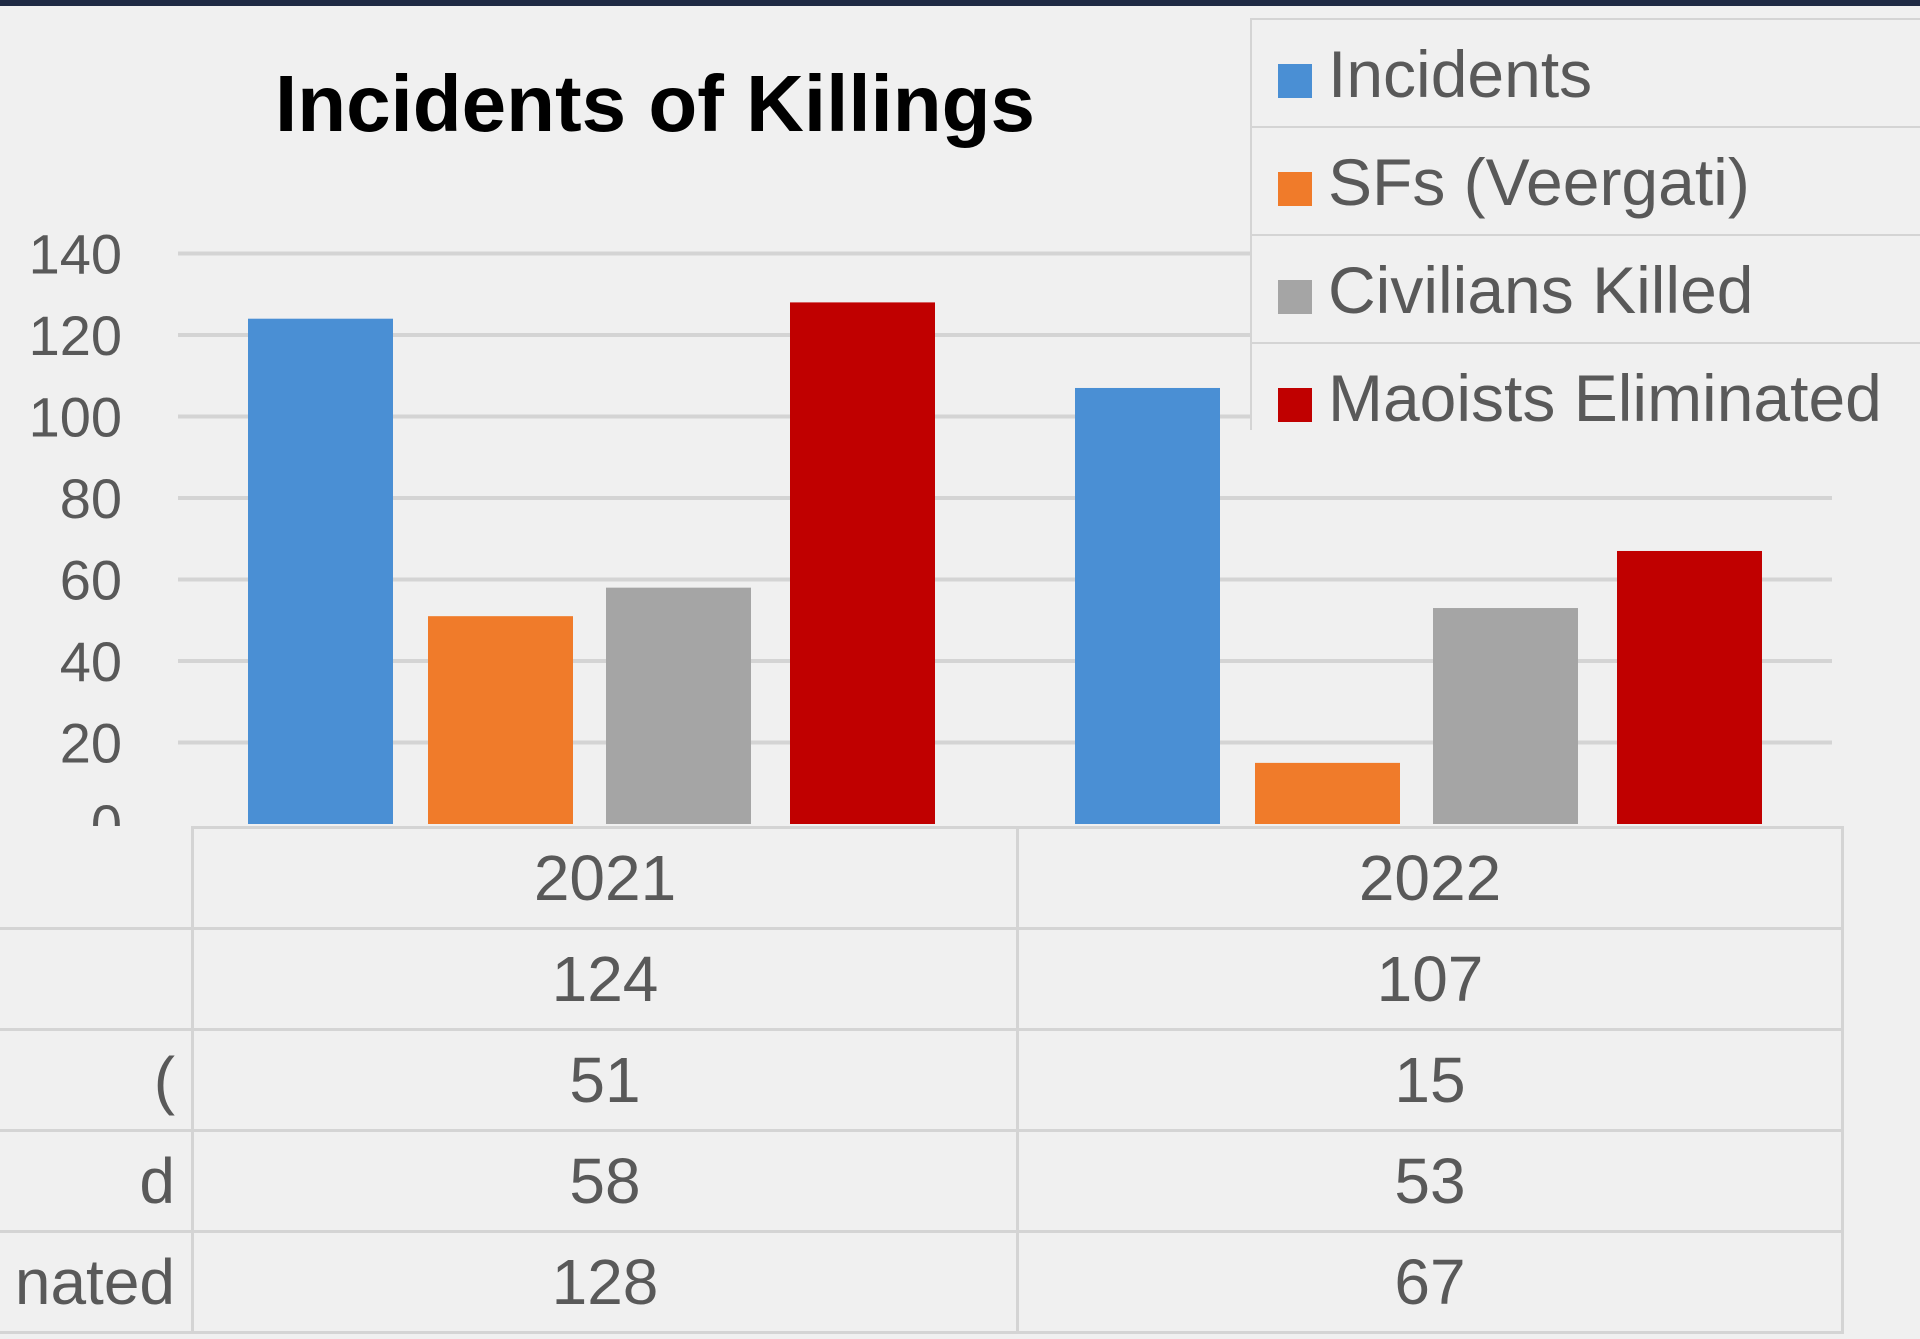 The height and width of the screenshot is (1339, 1920). Describe the element at coordinates (1605, 398) in the screenshot. I see `legend-label-maoists: Maoists Eliminated` at that location.